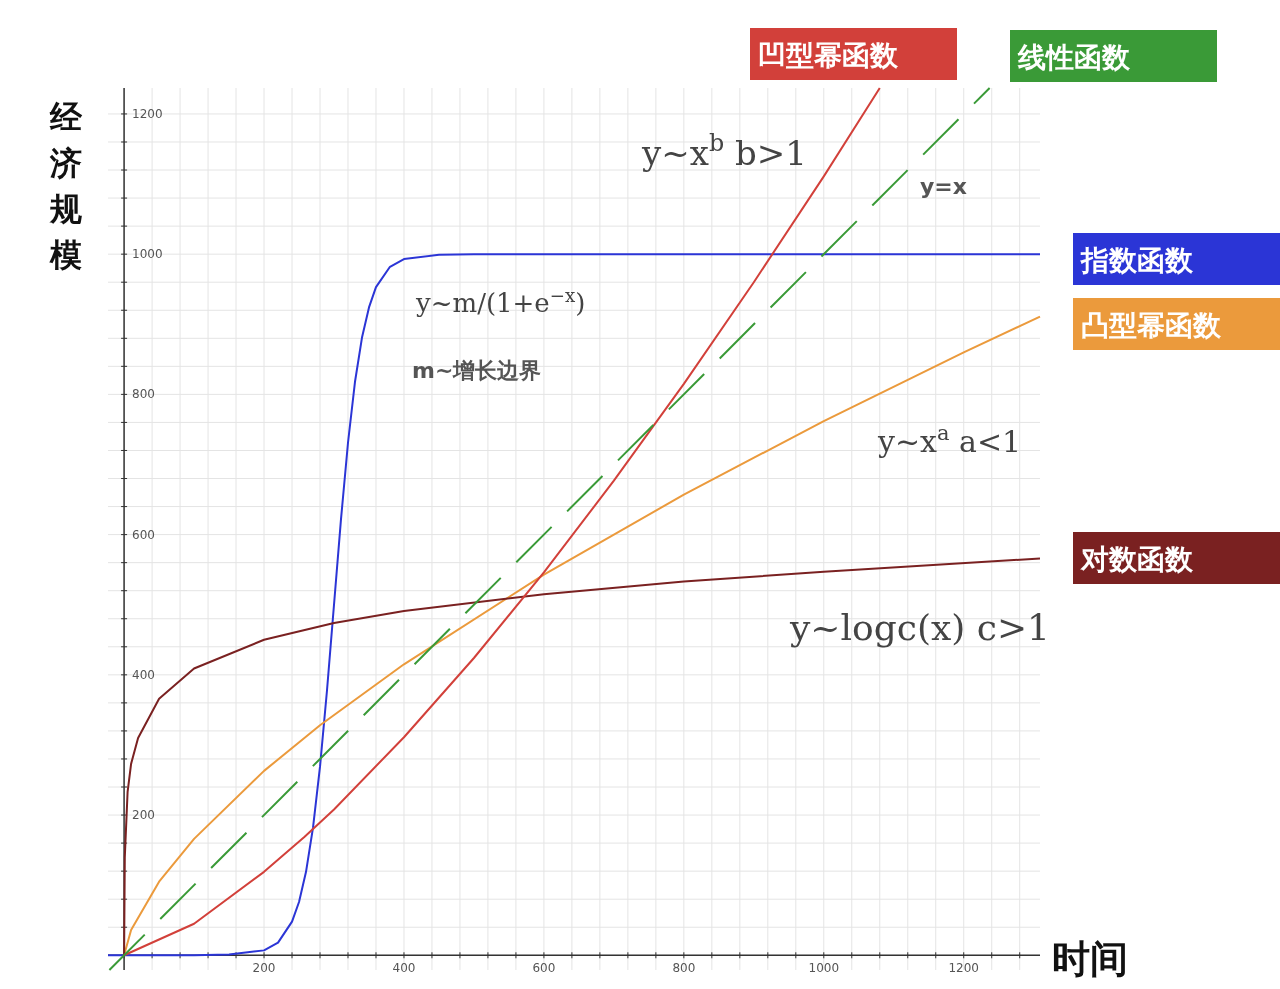 The image size is (1280, 989). I want to click on annotation: y~x$^{b}$ b>1, so click(724, 151).